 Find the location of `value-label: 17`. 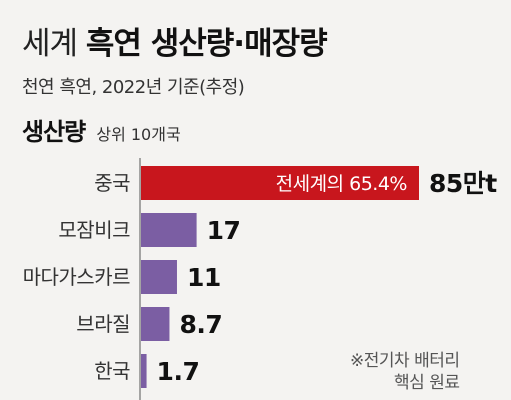

value-label: 17 is located at coordinates (224, 230).